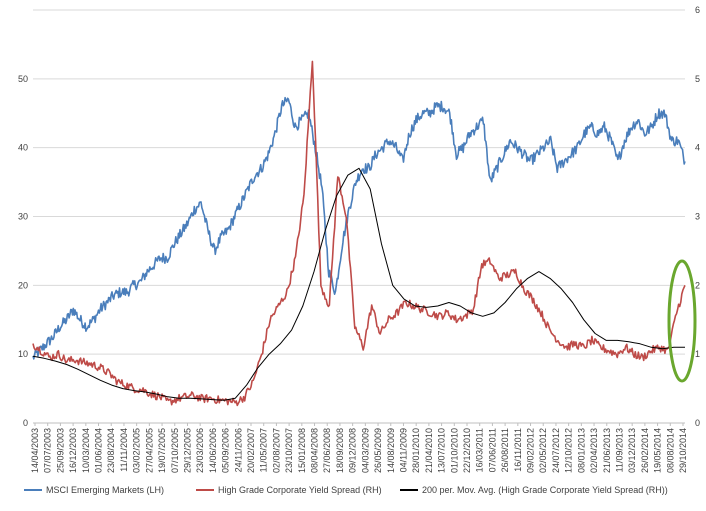  What do you see at coordinates (226, 450) in the screenshot?
I see `x-tick-label: 05/09/2006` at bounding box center [226, 450].